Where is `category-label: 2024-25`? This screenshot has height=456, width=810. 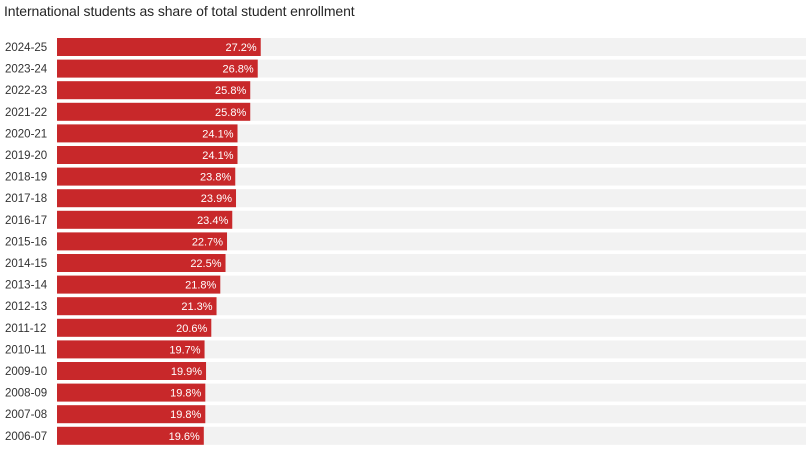 category-label: 2024-25 is located at coordinates (26, 48).